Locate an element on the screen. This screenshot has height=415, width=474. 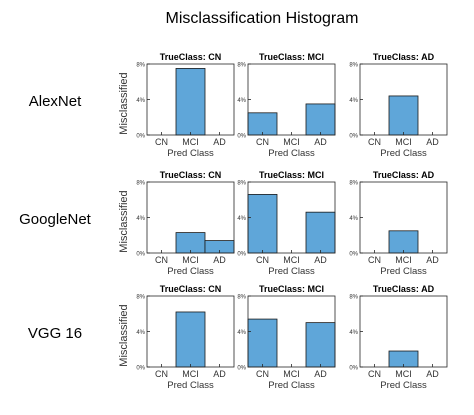
figure-title: Misclassification Histogram is located at coordinates (262, 18).